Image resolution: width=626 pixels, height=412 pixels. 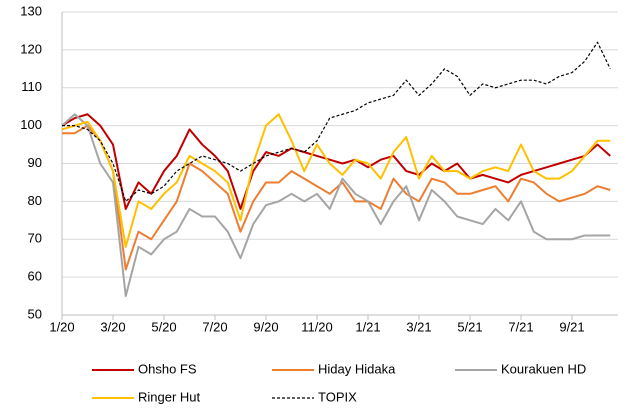 I want to click on y-tick-label: 50, so click(x=35, y=313).